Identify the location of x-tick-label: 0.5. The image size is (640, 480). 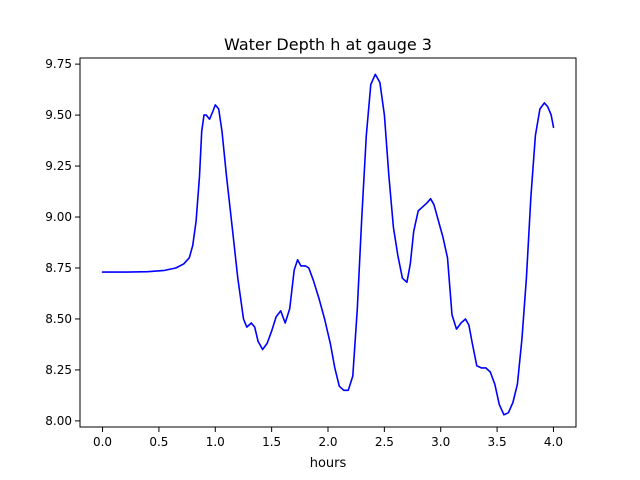
(158, 442).